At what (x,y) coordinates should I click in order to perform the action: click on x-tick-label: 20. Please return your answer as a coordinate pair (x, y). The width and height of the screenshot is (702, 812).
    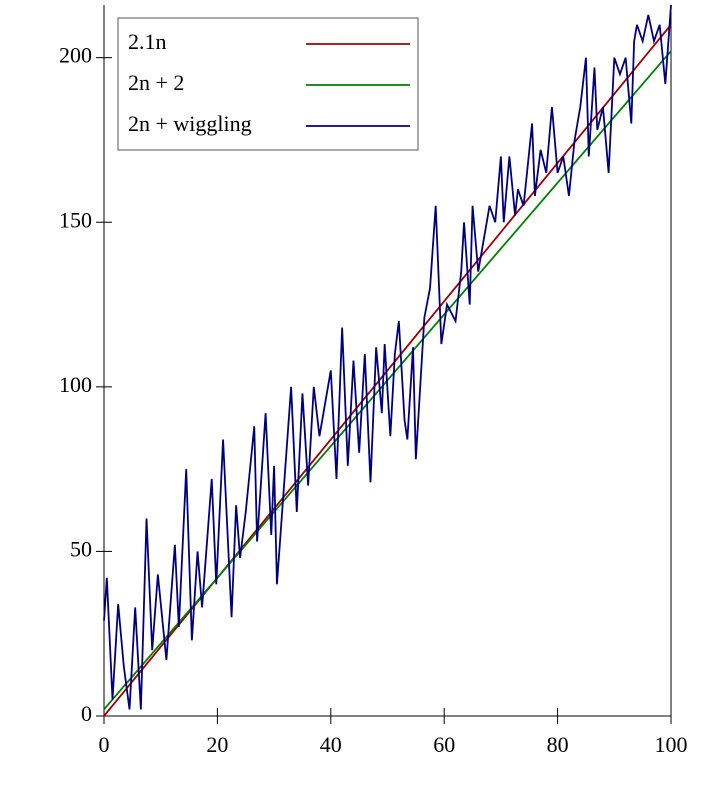
    Looking at the image, I should click on (217, 744).